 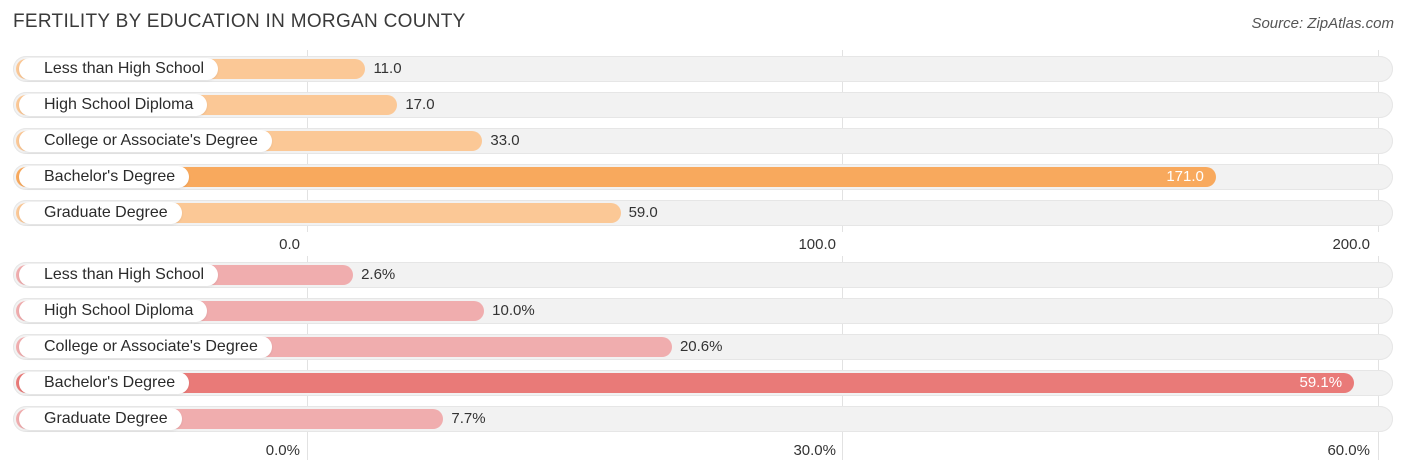 I want to click on tick-label: 30.0%, so click(x=814, y=450).